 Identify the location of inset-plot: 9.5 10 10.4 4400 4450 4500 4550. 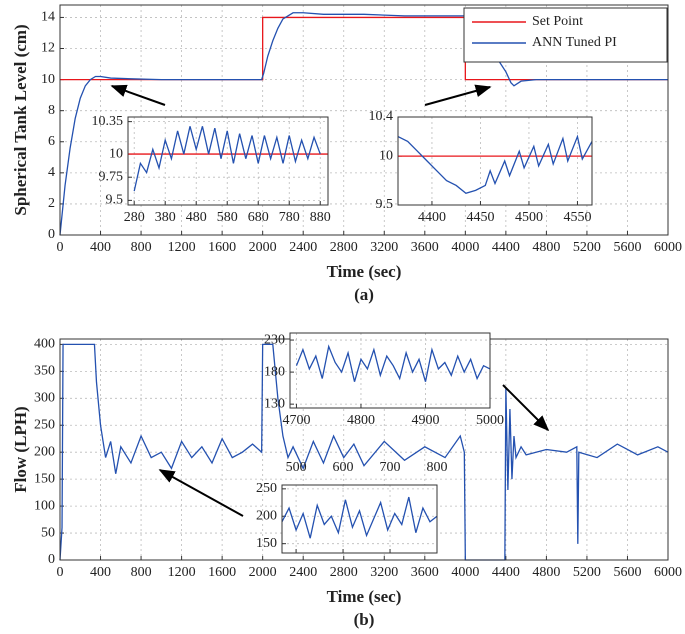
(481, 167).